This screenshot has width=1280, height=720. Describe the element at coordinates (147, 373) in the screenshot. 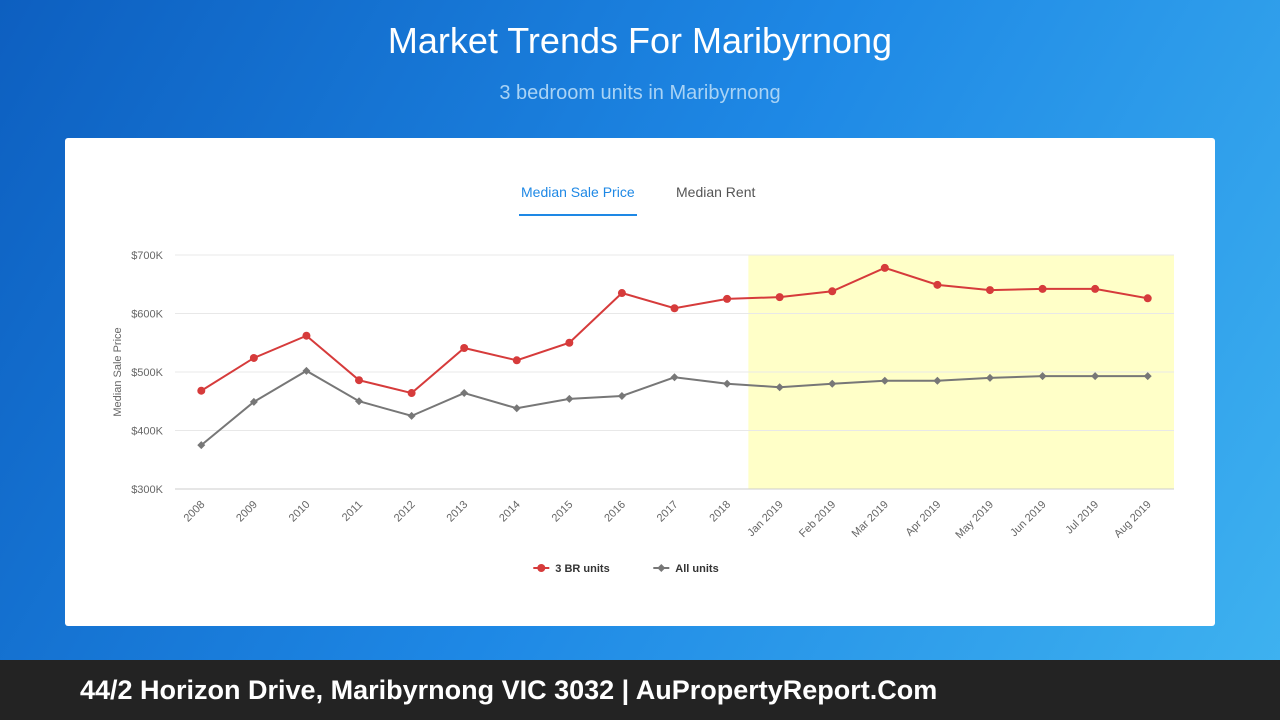

I see `y-tick-label: $500K` at that location.